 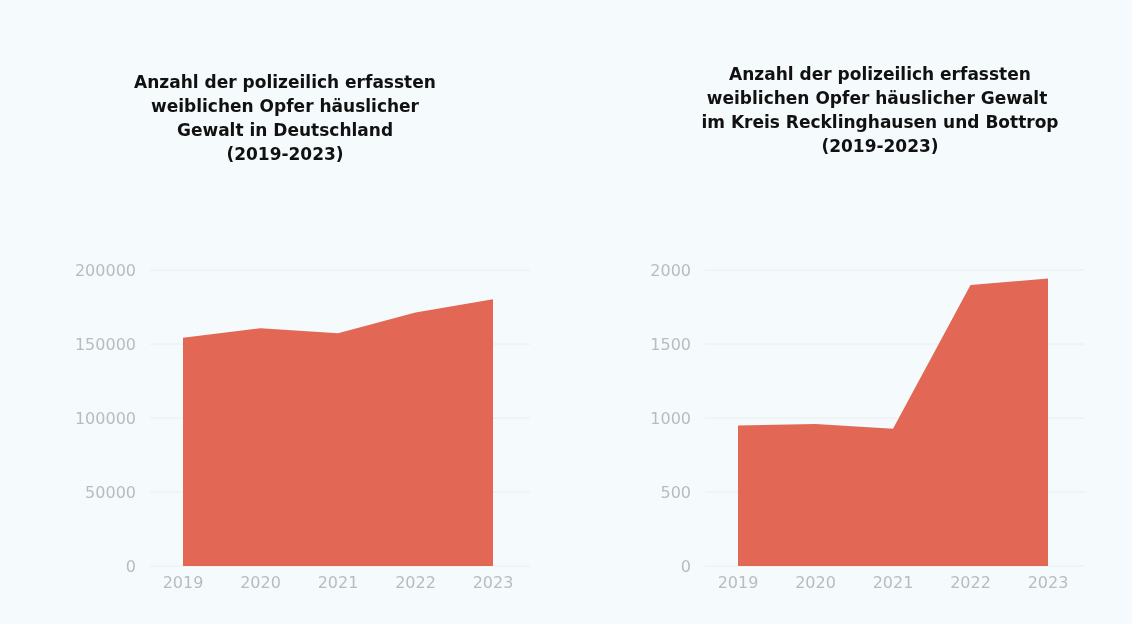 I want to click on y-tick-label: 200000, so click(x=105, y=270).